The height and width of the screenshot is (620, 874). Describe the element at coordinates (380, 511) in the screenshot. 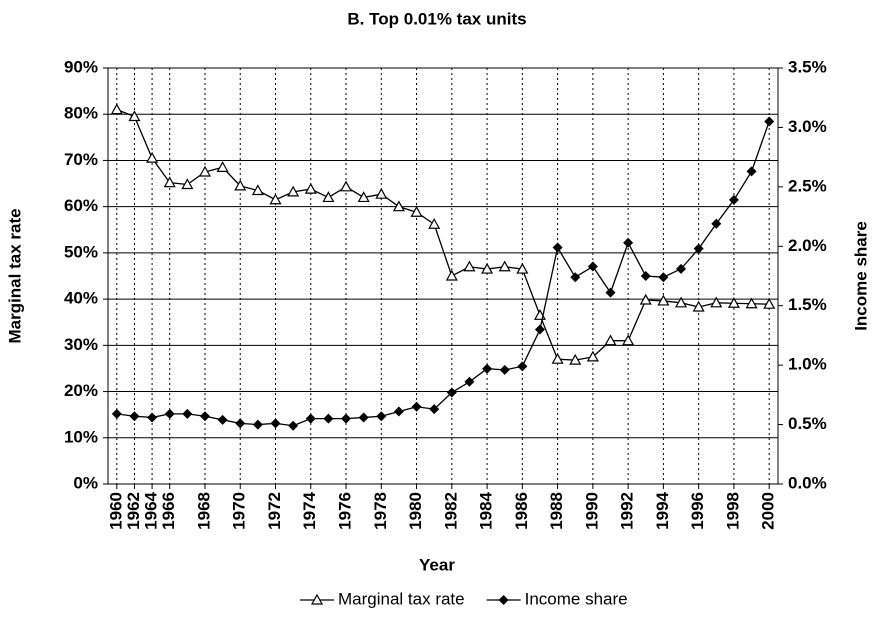

I see `x-tick-label: 1978` at that location.